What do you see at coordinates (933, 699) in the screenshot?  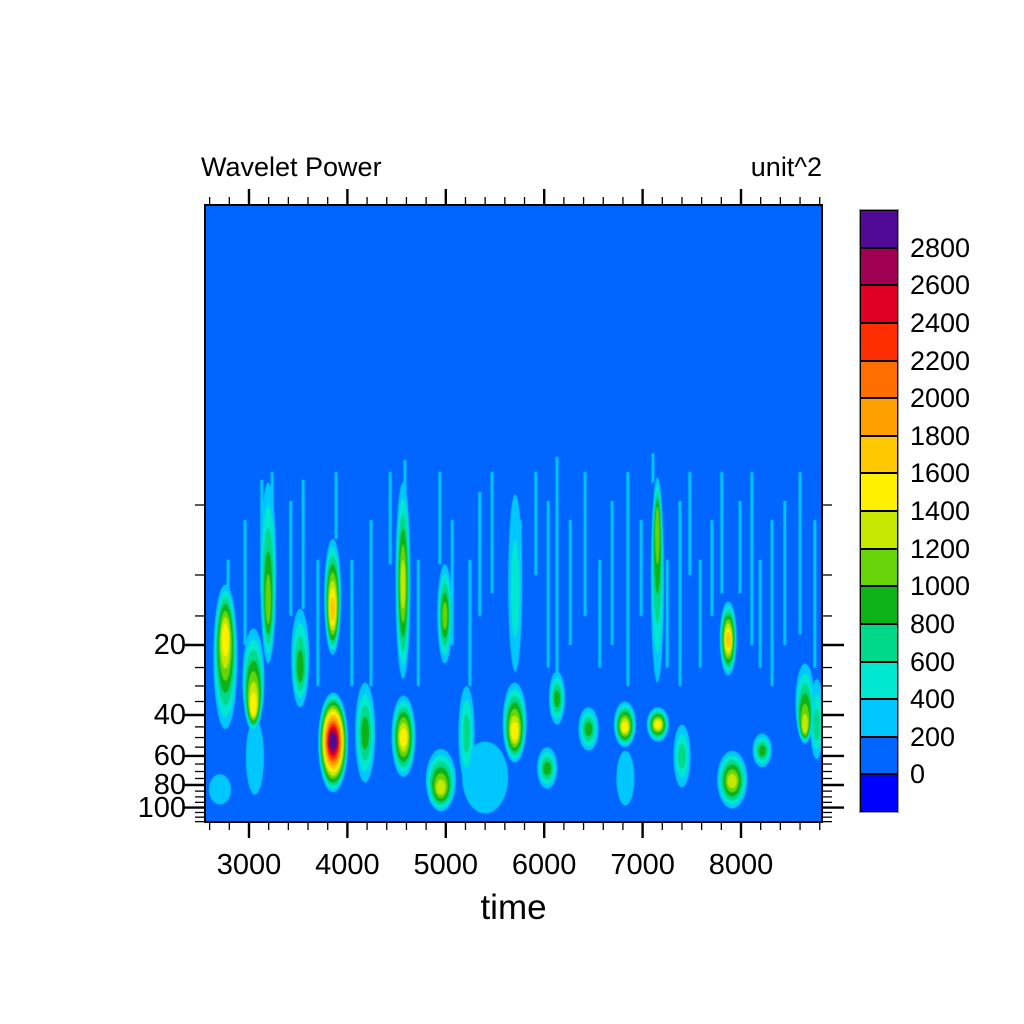 I see `colorbar-tick-label: 400` at bounding box center [933, 699].